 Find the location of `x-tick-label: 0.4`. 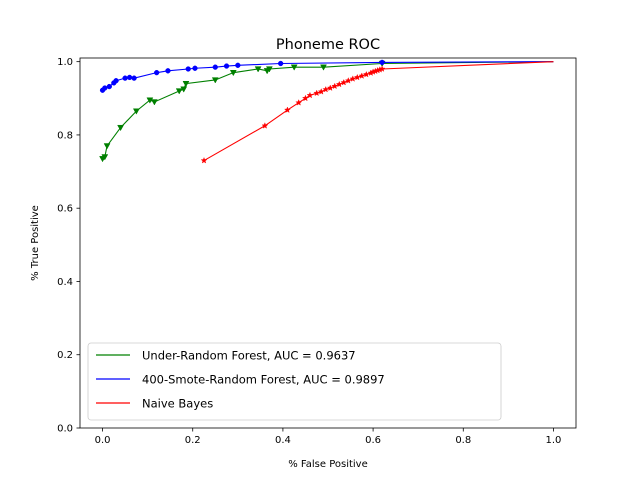

x-tick-label: 0.4 is located at coordinates (283, 440).